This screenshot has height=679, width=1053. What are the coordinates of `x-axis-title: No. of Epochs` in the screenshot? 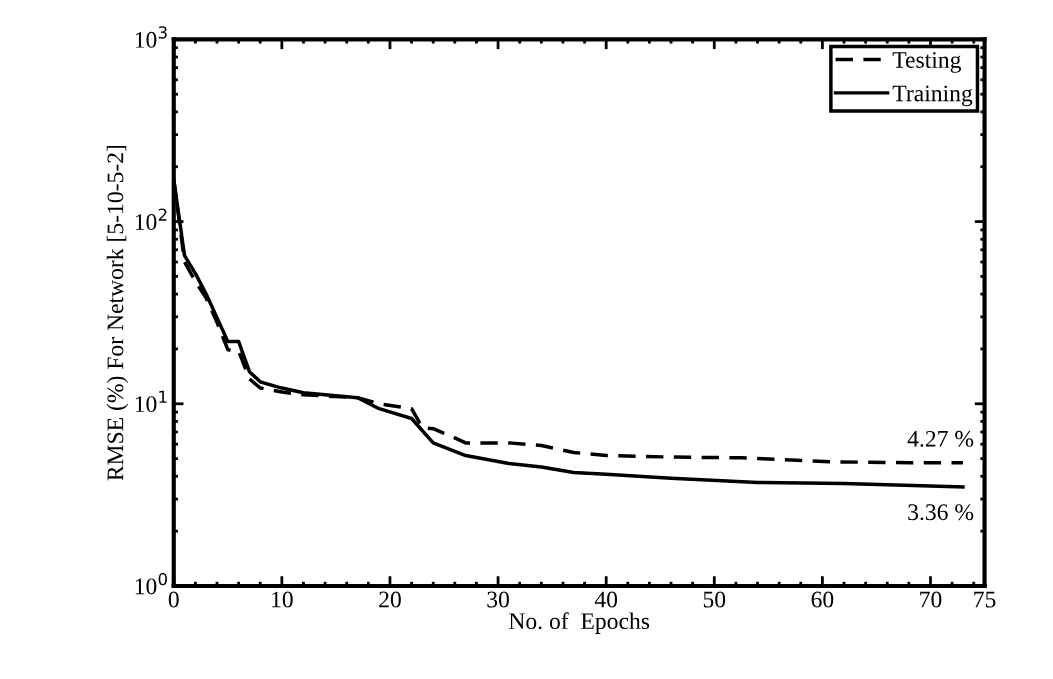 It's located at (579, 623).